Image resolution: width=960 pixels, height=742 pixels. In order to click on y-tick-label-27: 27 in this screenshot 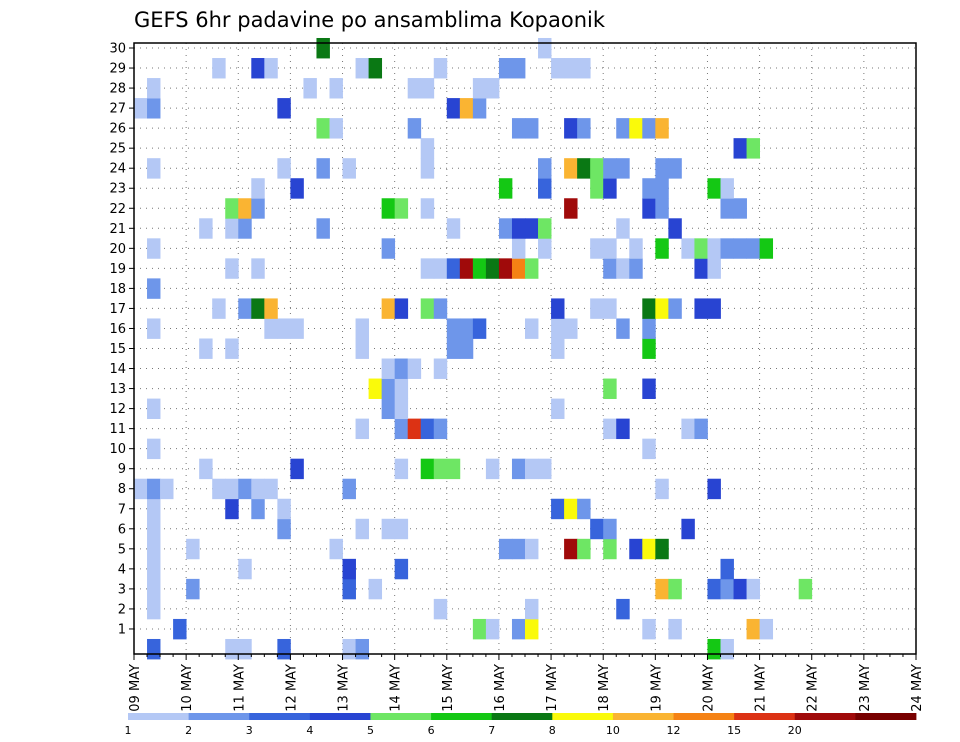, I will do `click(117, 109)`.